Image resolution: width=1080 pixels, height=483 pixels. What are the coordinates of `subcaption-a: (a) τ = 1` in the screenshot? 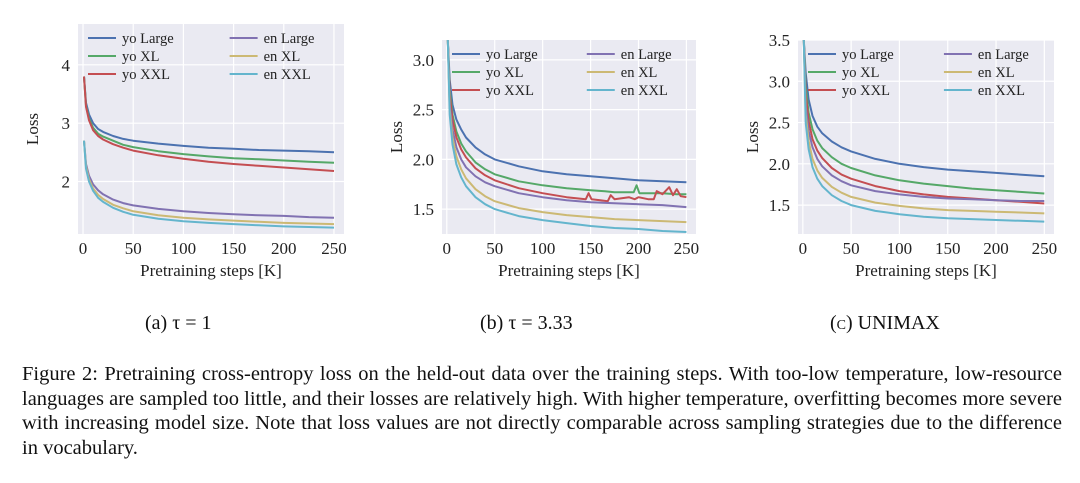 It's located at (178, 323).